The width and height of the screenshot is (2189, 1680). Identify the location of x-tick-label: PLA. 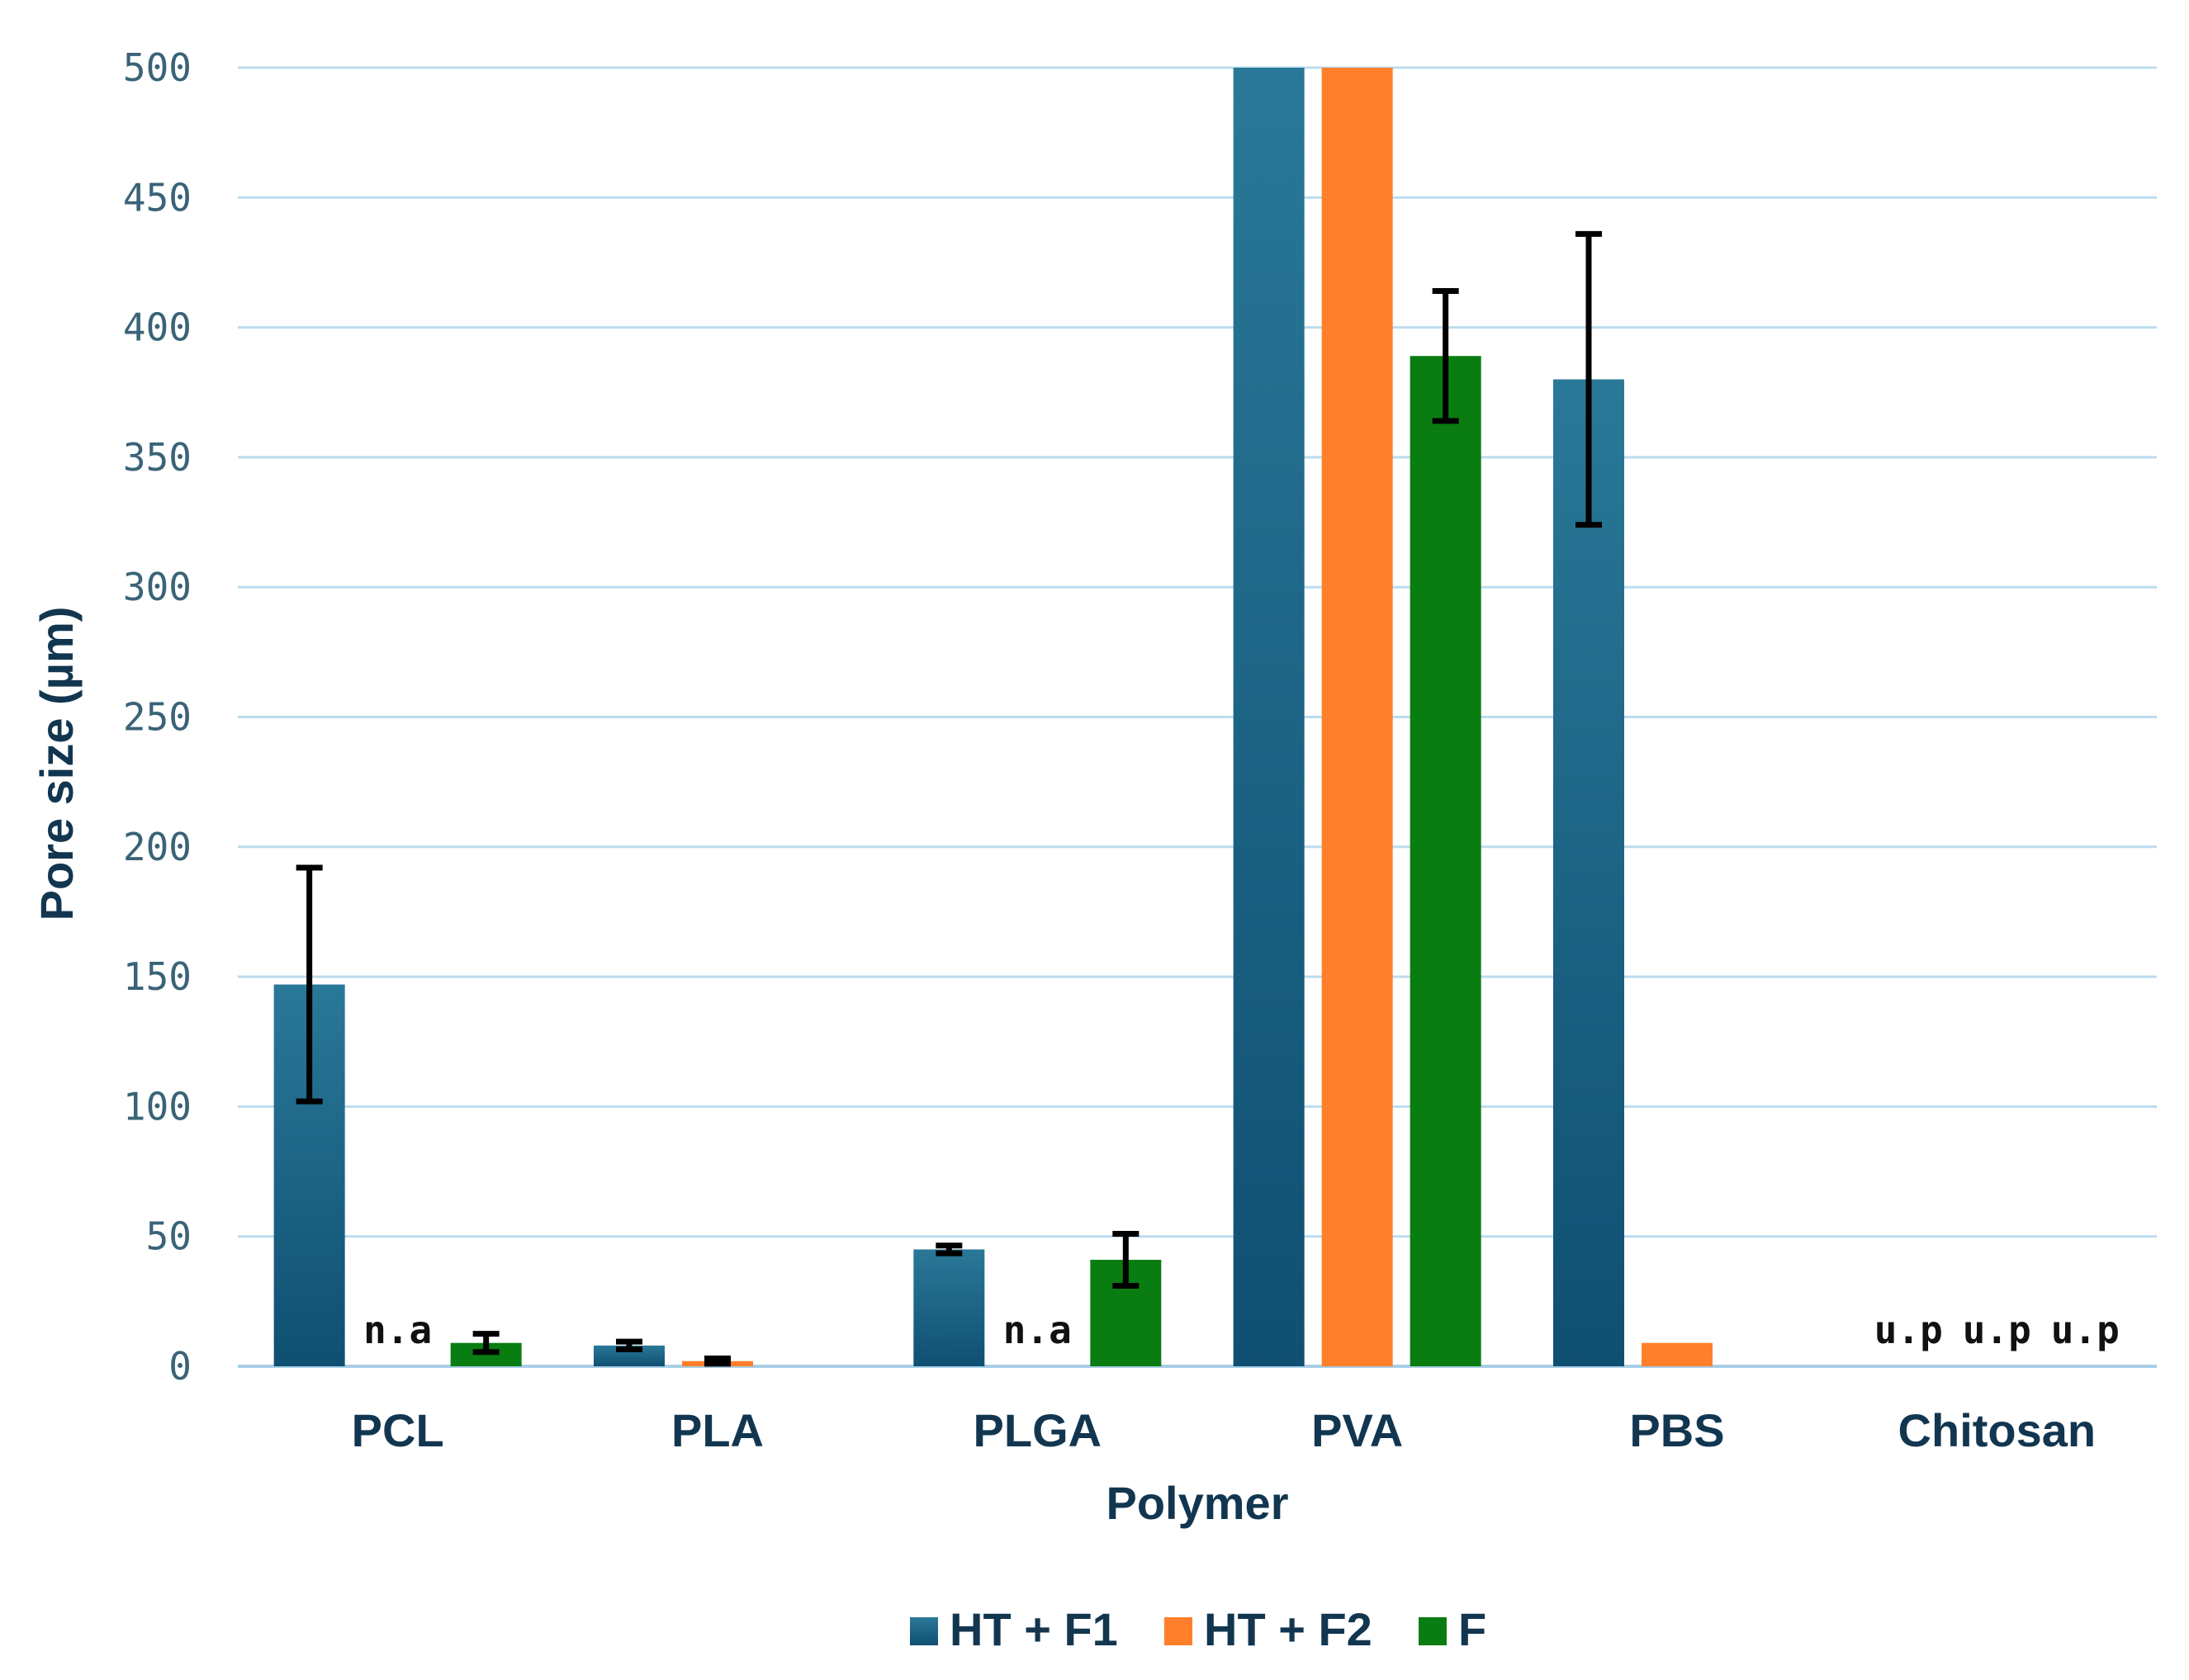
(717, 1430).